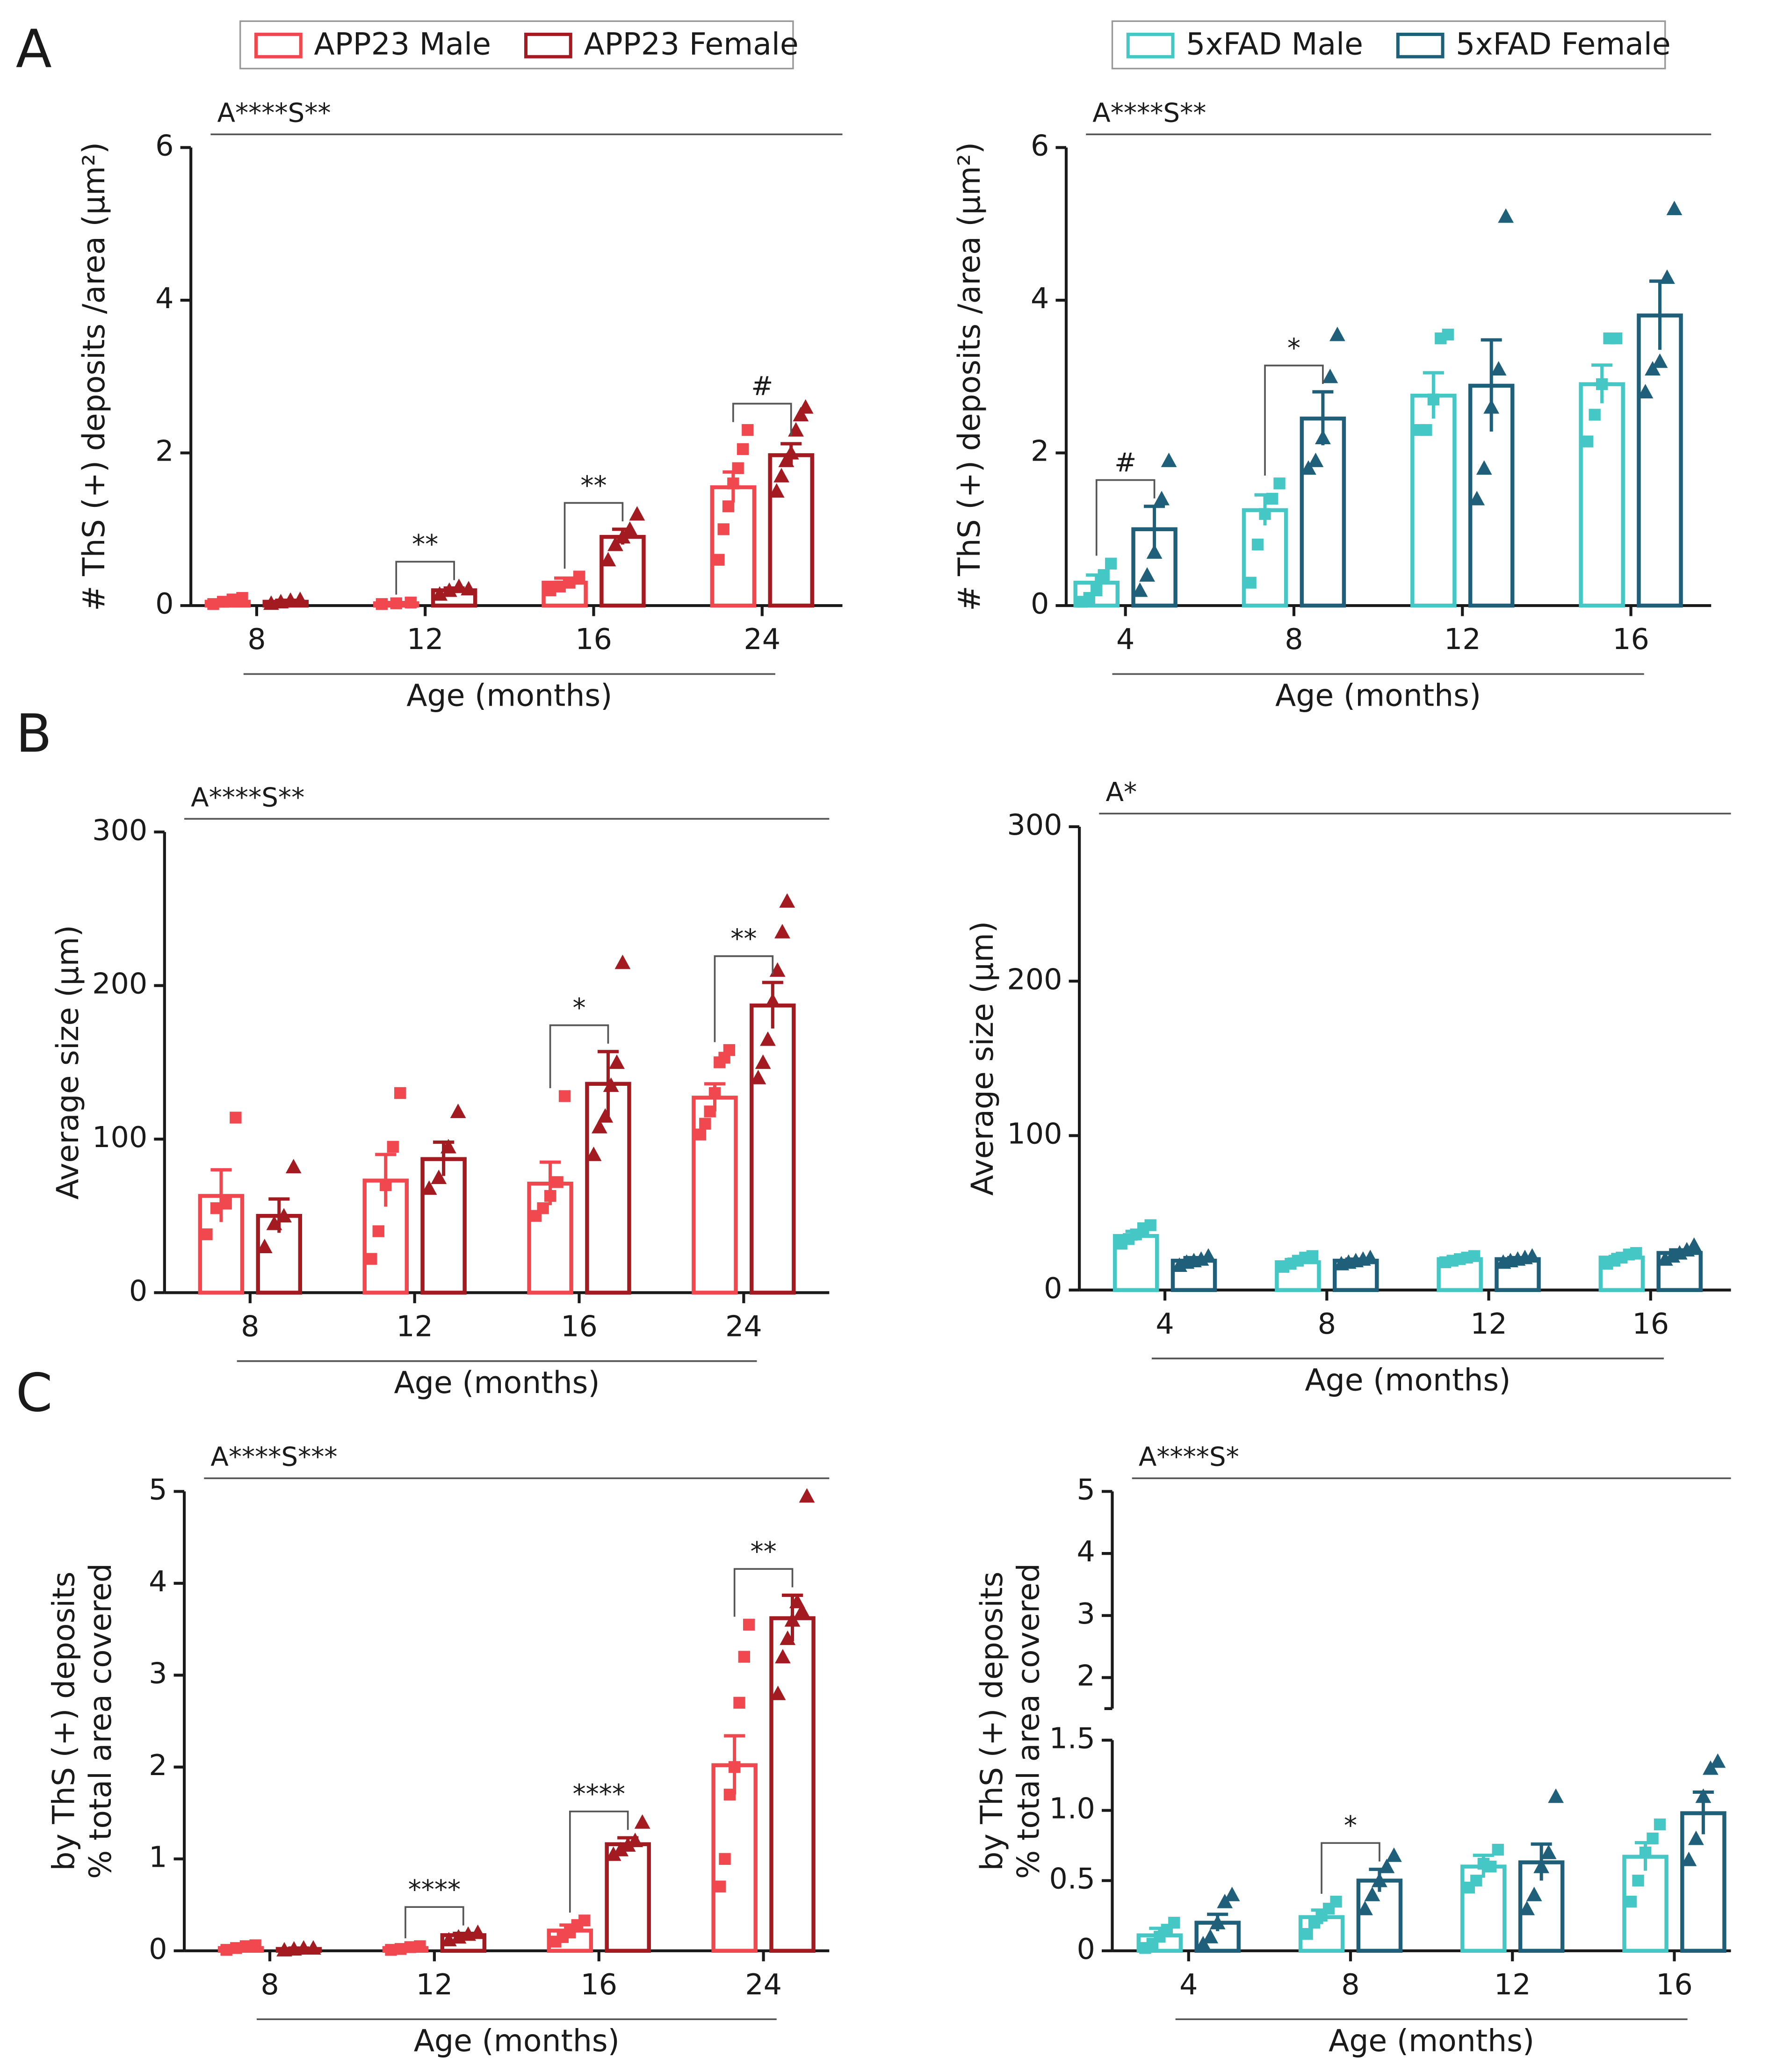 The width and height of the screenshot is (1777, 2072). What do you see at coordinates (273, 1458) in the screenshot?
I see `annotation: A****S***` at bounding box center [273, 1458].